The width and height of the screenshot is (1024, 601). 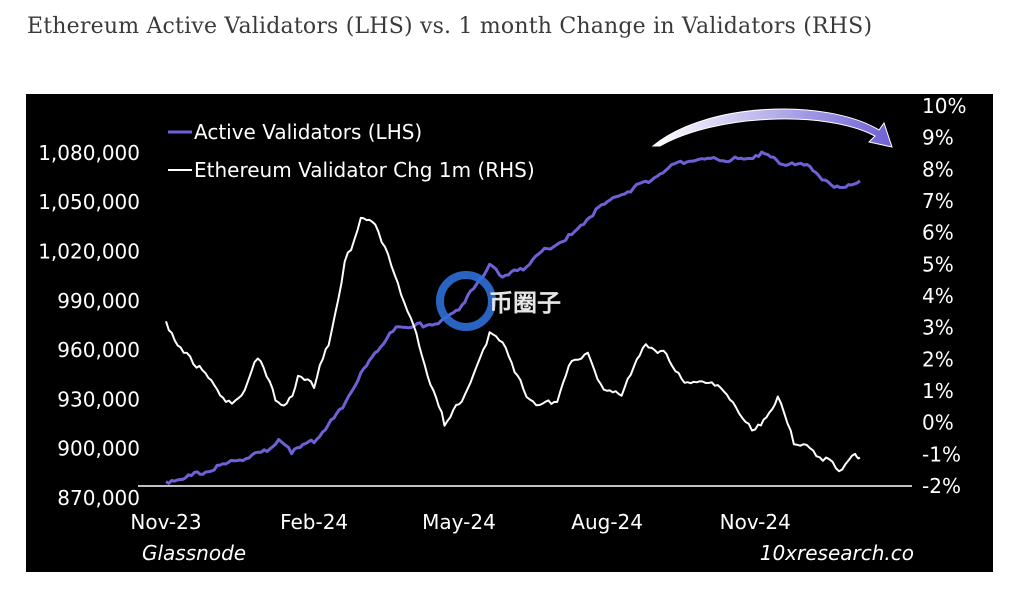 I want to click on right-axis-ticks: -2% -1% 0% 1% 2% 3% 4% 5% 6% 7% 8% 9% 10%, so click(x=944, y=296).